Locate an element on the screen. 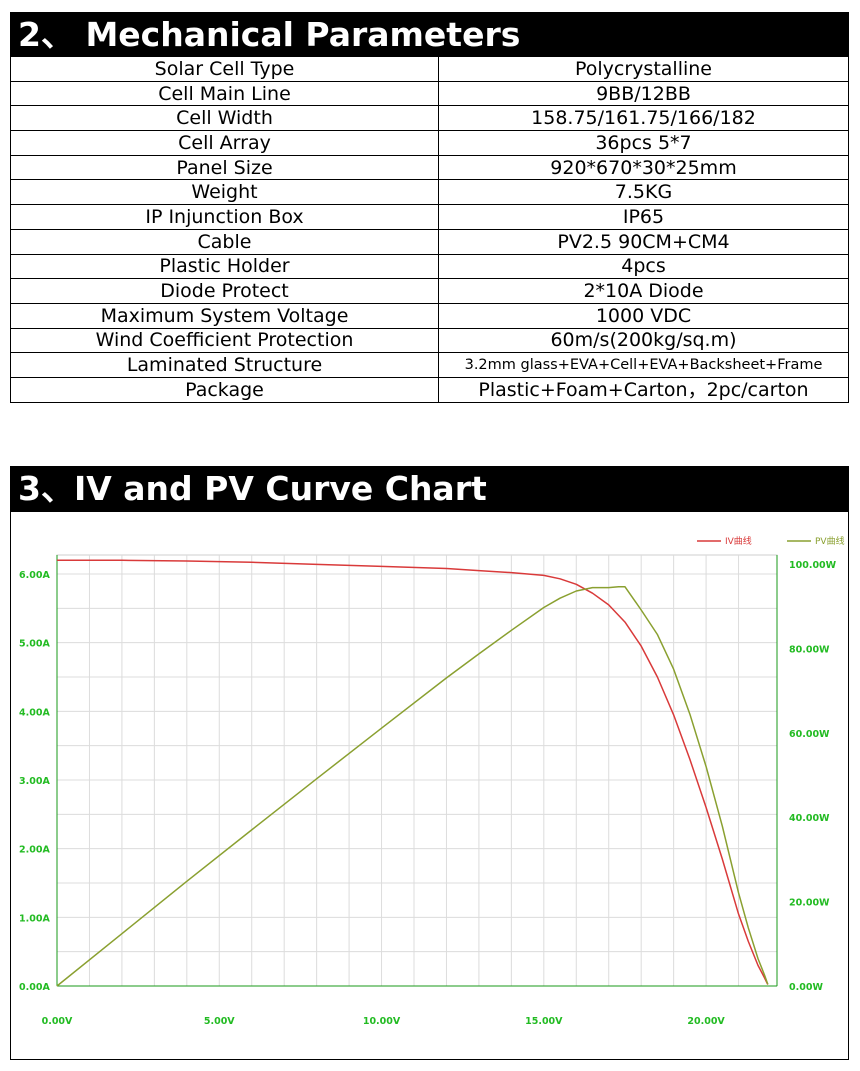 This screenshot has height=1071, width=860. y-right-tick-label: 80.00W is located at coordinates (809, 649).